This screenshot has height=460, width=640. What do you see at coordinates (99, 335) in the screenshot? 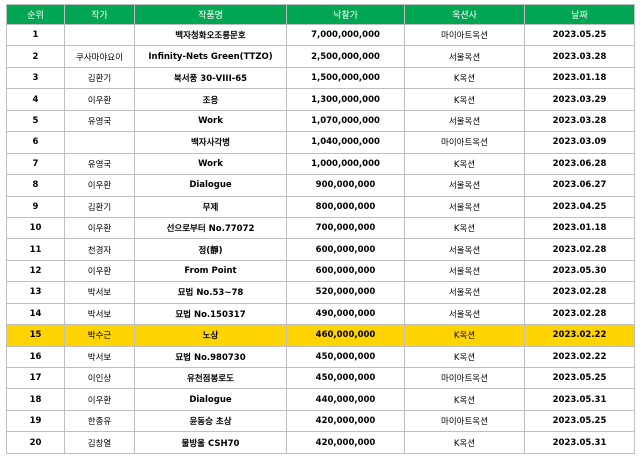
I see `artist-cell: 박수근` at bounding box center [99, 335].